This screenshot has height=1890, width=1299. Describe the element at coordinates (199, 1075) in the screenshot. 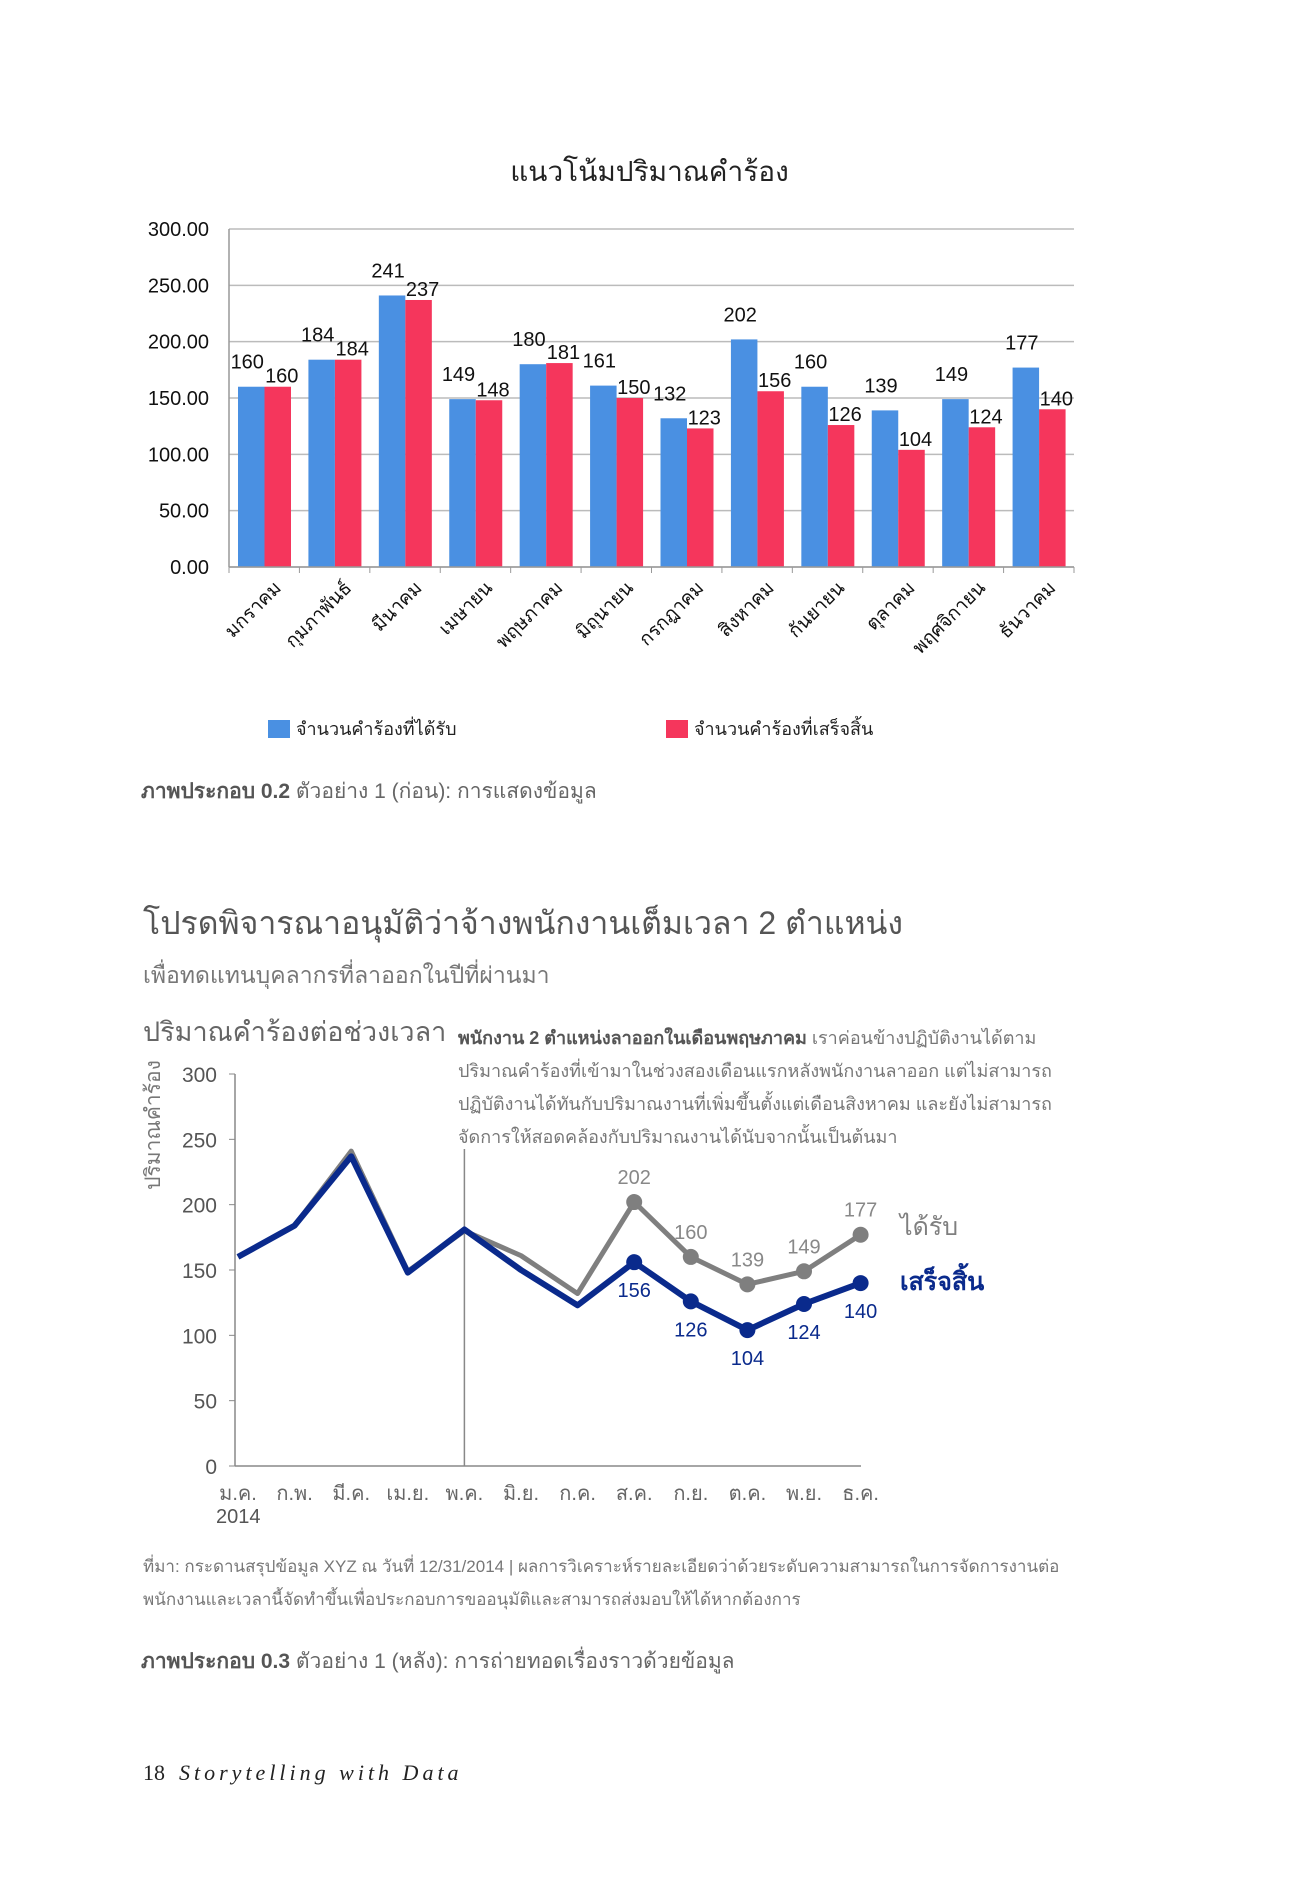

I see `y-tick-label: 300` at that location.